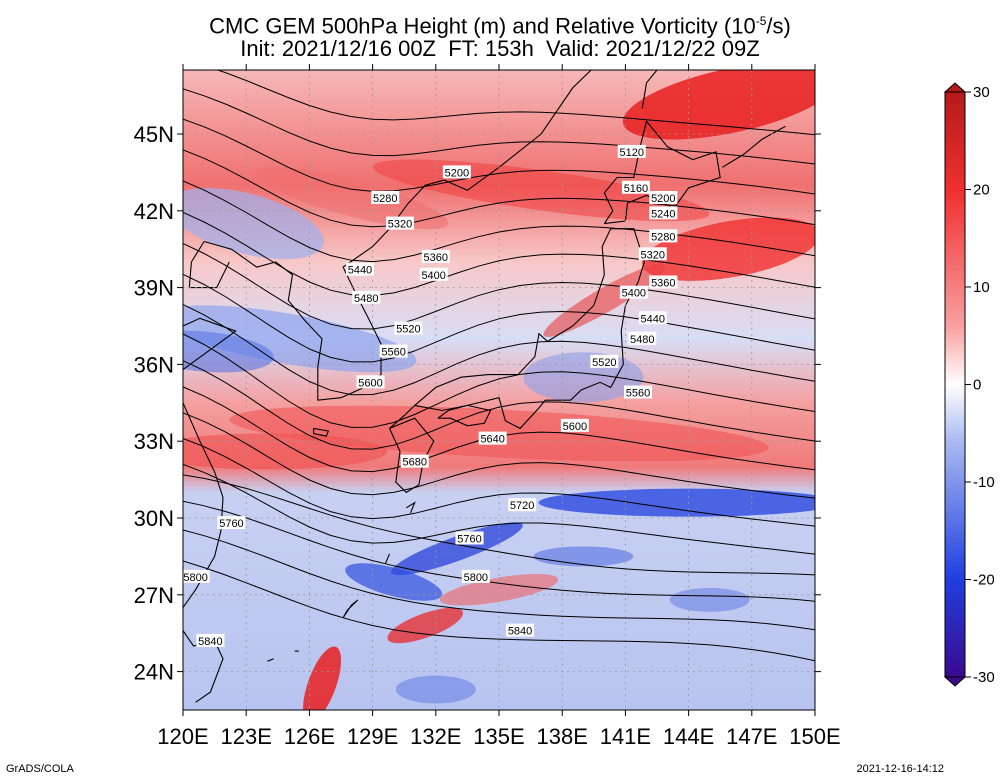 Image resolution: width=1000 pixels, height=779 pixels. Describe the element at coordinates (246, 736) in the screenshot. I see `lon-label: 123E` at that location.